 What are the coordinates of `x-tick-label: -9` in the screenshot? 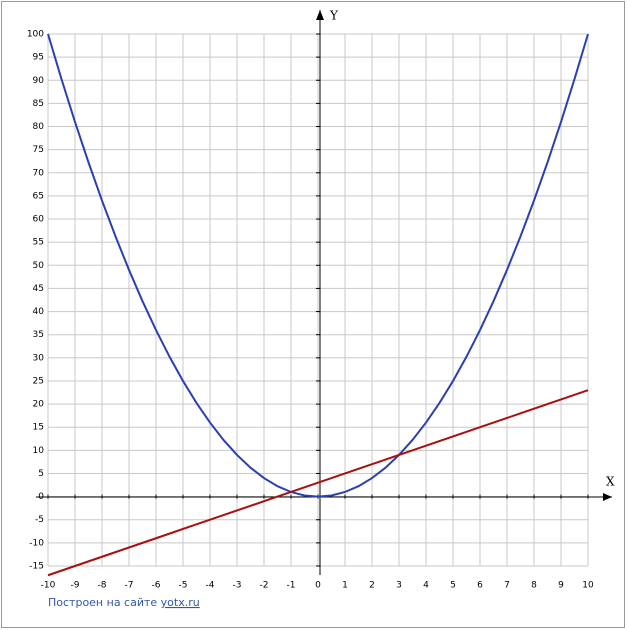 It's located at (75, 586).